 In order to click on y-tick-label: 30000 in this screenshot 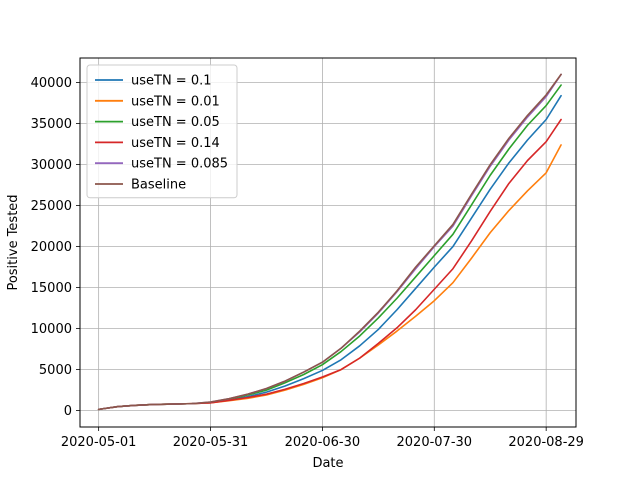, I will do `click(51, 165)`.